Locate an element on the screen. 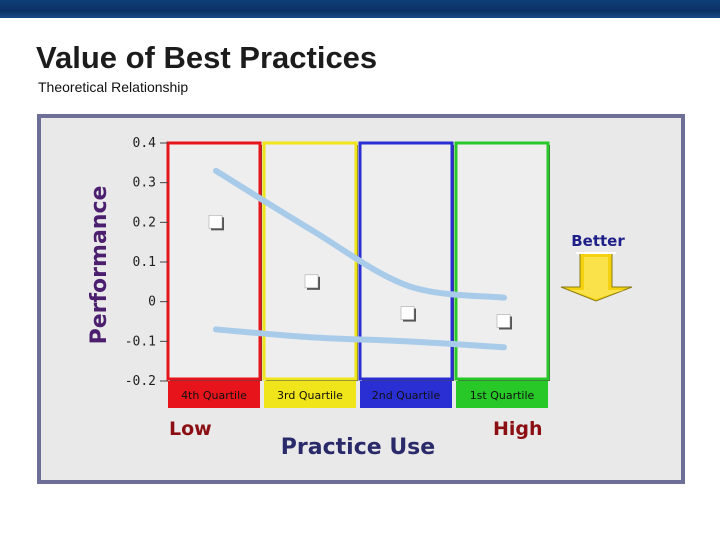 Image resolution: width=720 pixels, height=540 pixels. x-axis-low-label: Low is located at coordinates (190, 429).